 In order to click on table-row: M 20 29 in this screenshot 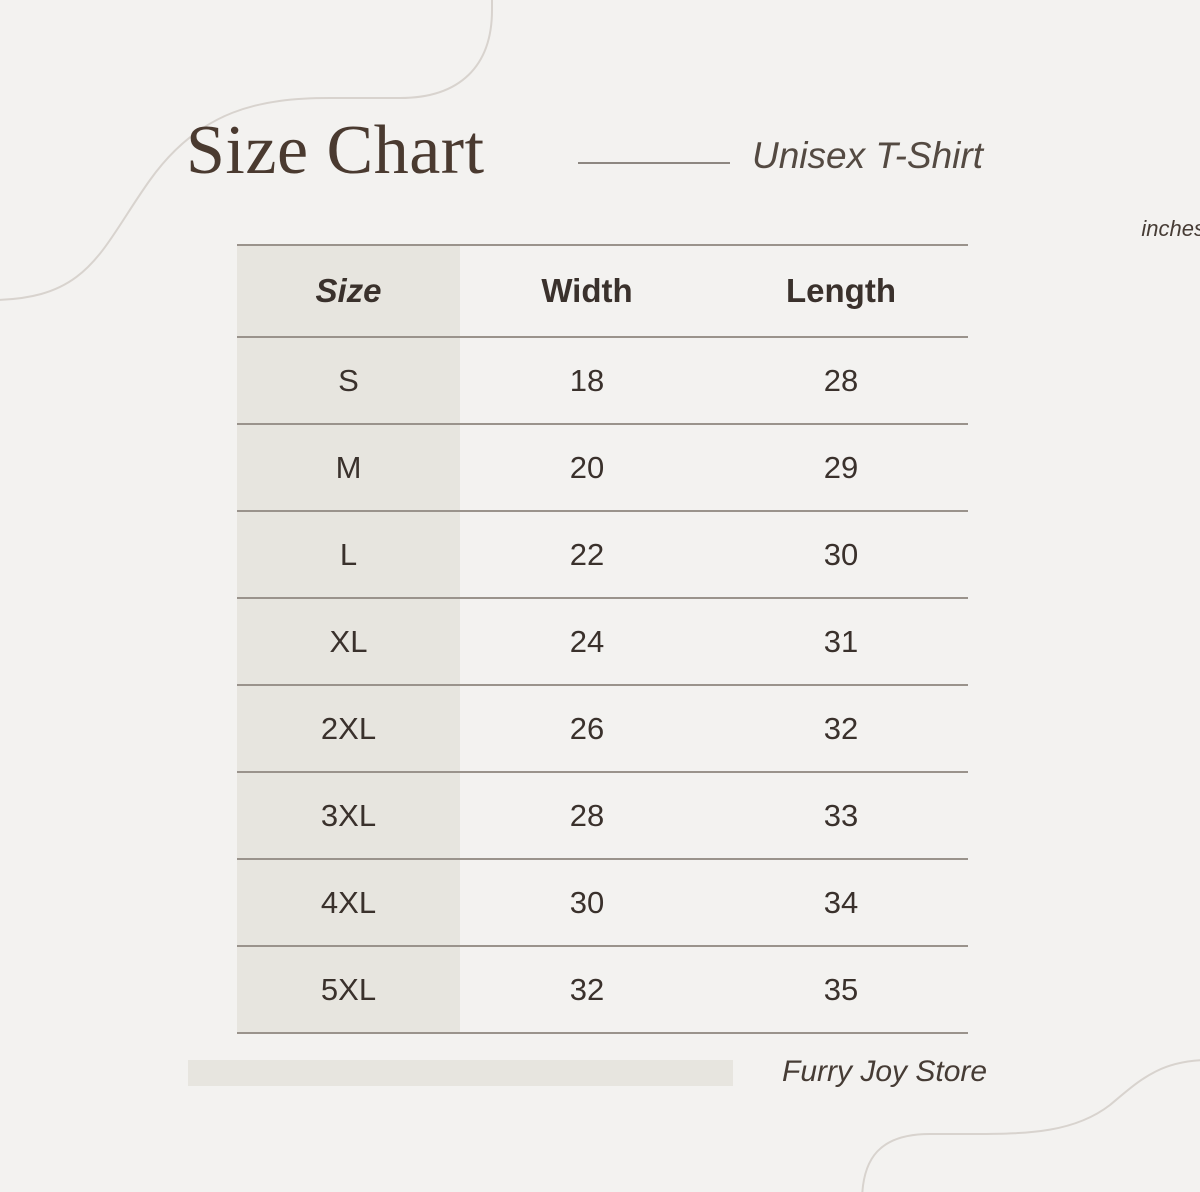, I will do `click(602, 468)`.